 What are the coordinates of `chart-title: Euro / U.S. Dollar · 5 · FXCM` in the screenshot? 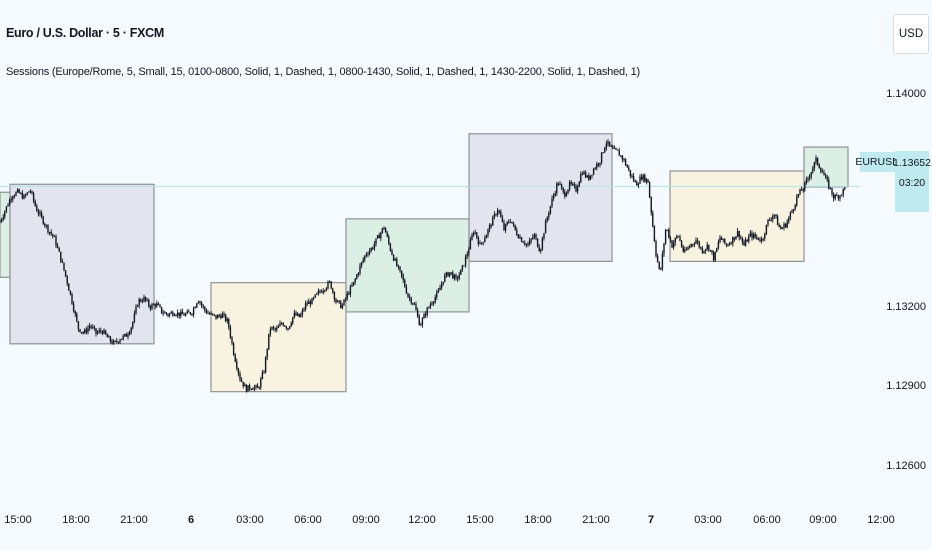 It's located at (85, 33).